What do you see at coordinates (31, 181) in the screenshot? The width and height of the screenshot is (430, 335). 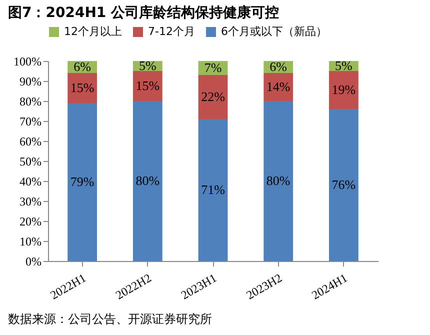 I see `y-tick-label: 40%` at bounding box center [31, 181].